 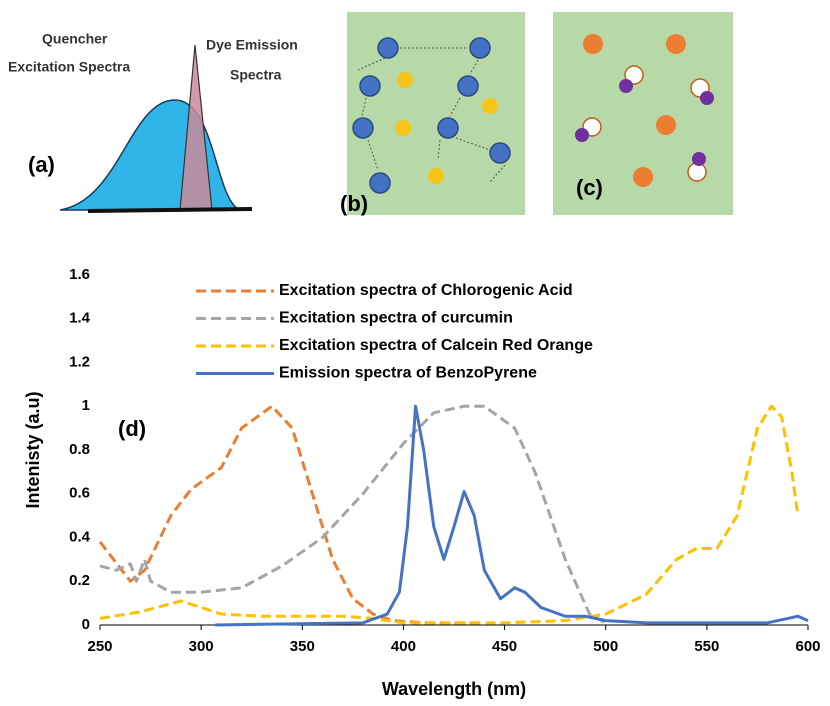 I want to click on legend-label: Excitation spectra of Chlorogenic Acid, so click(x=426, y=290).